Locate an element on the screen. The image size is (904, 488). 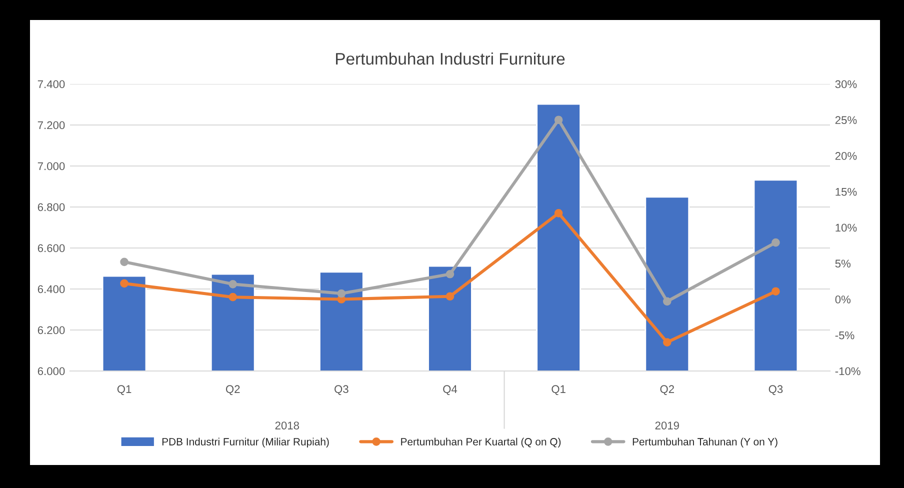
y-tick-label: 6.600 is located at coordinates (51, 248).